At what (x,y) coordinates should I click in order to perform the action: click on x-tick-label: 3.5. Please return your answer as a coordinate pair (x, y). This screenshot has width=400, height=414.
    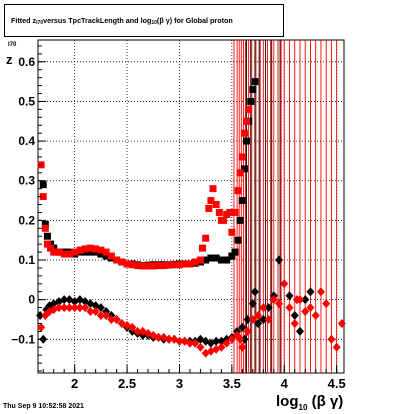
    Looking at the image, I should click on (232, 383).